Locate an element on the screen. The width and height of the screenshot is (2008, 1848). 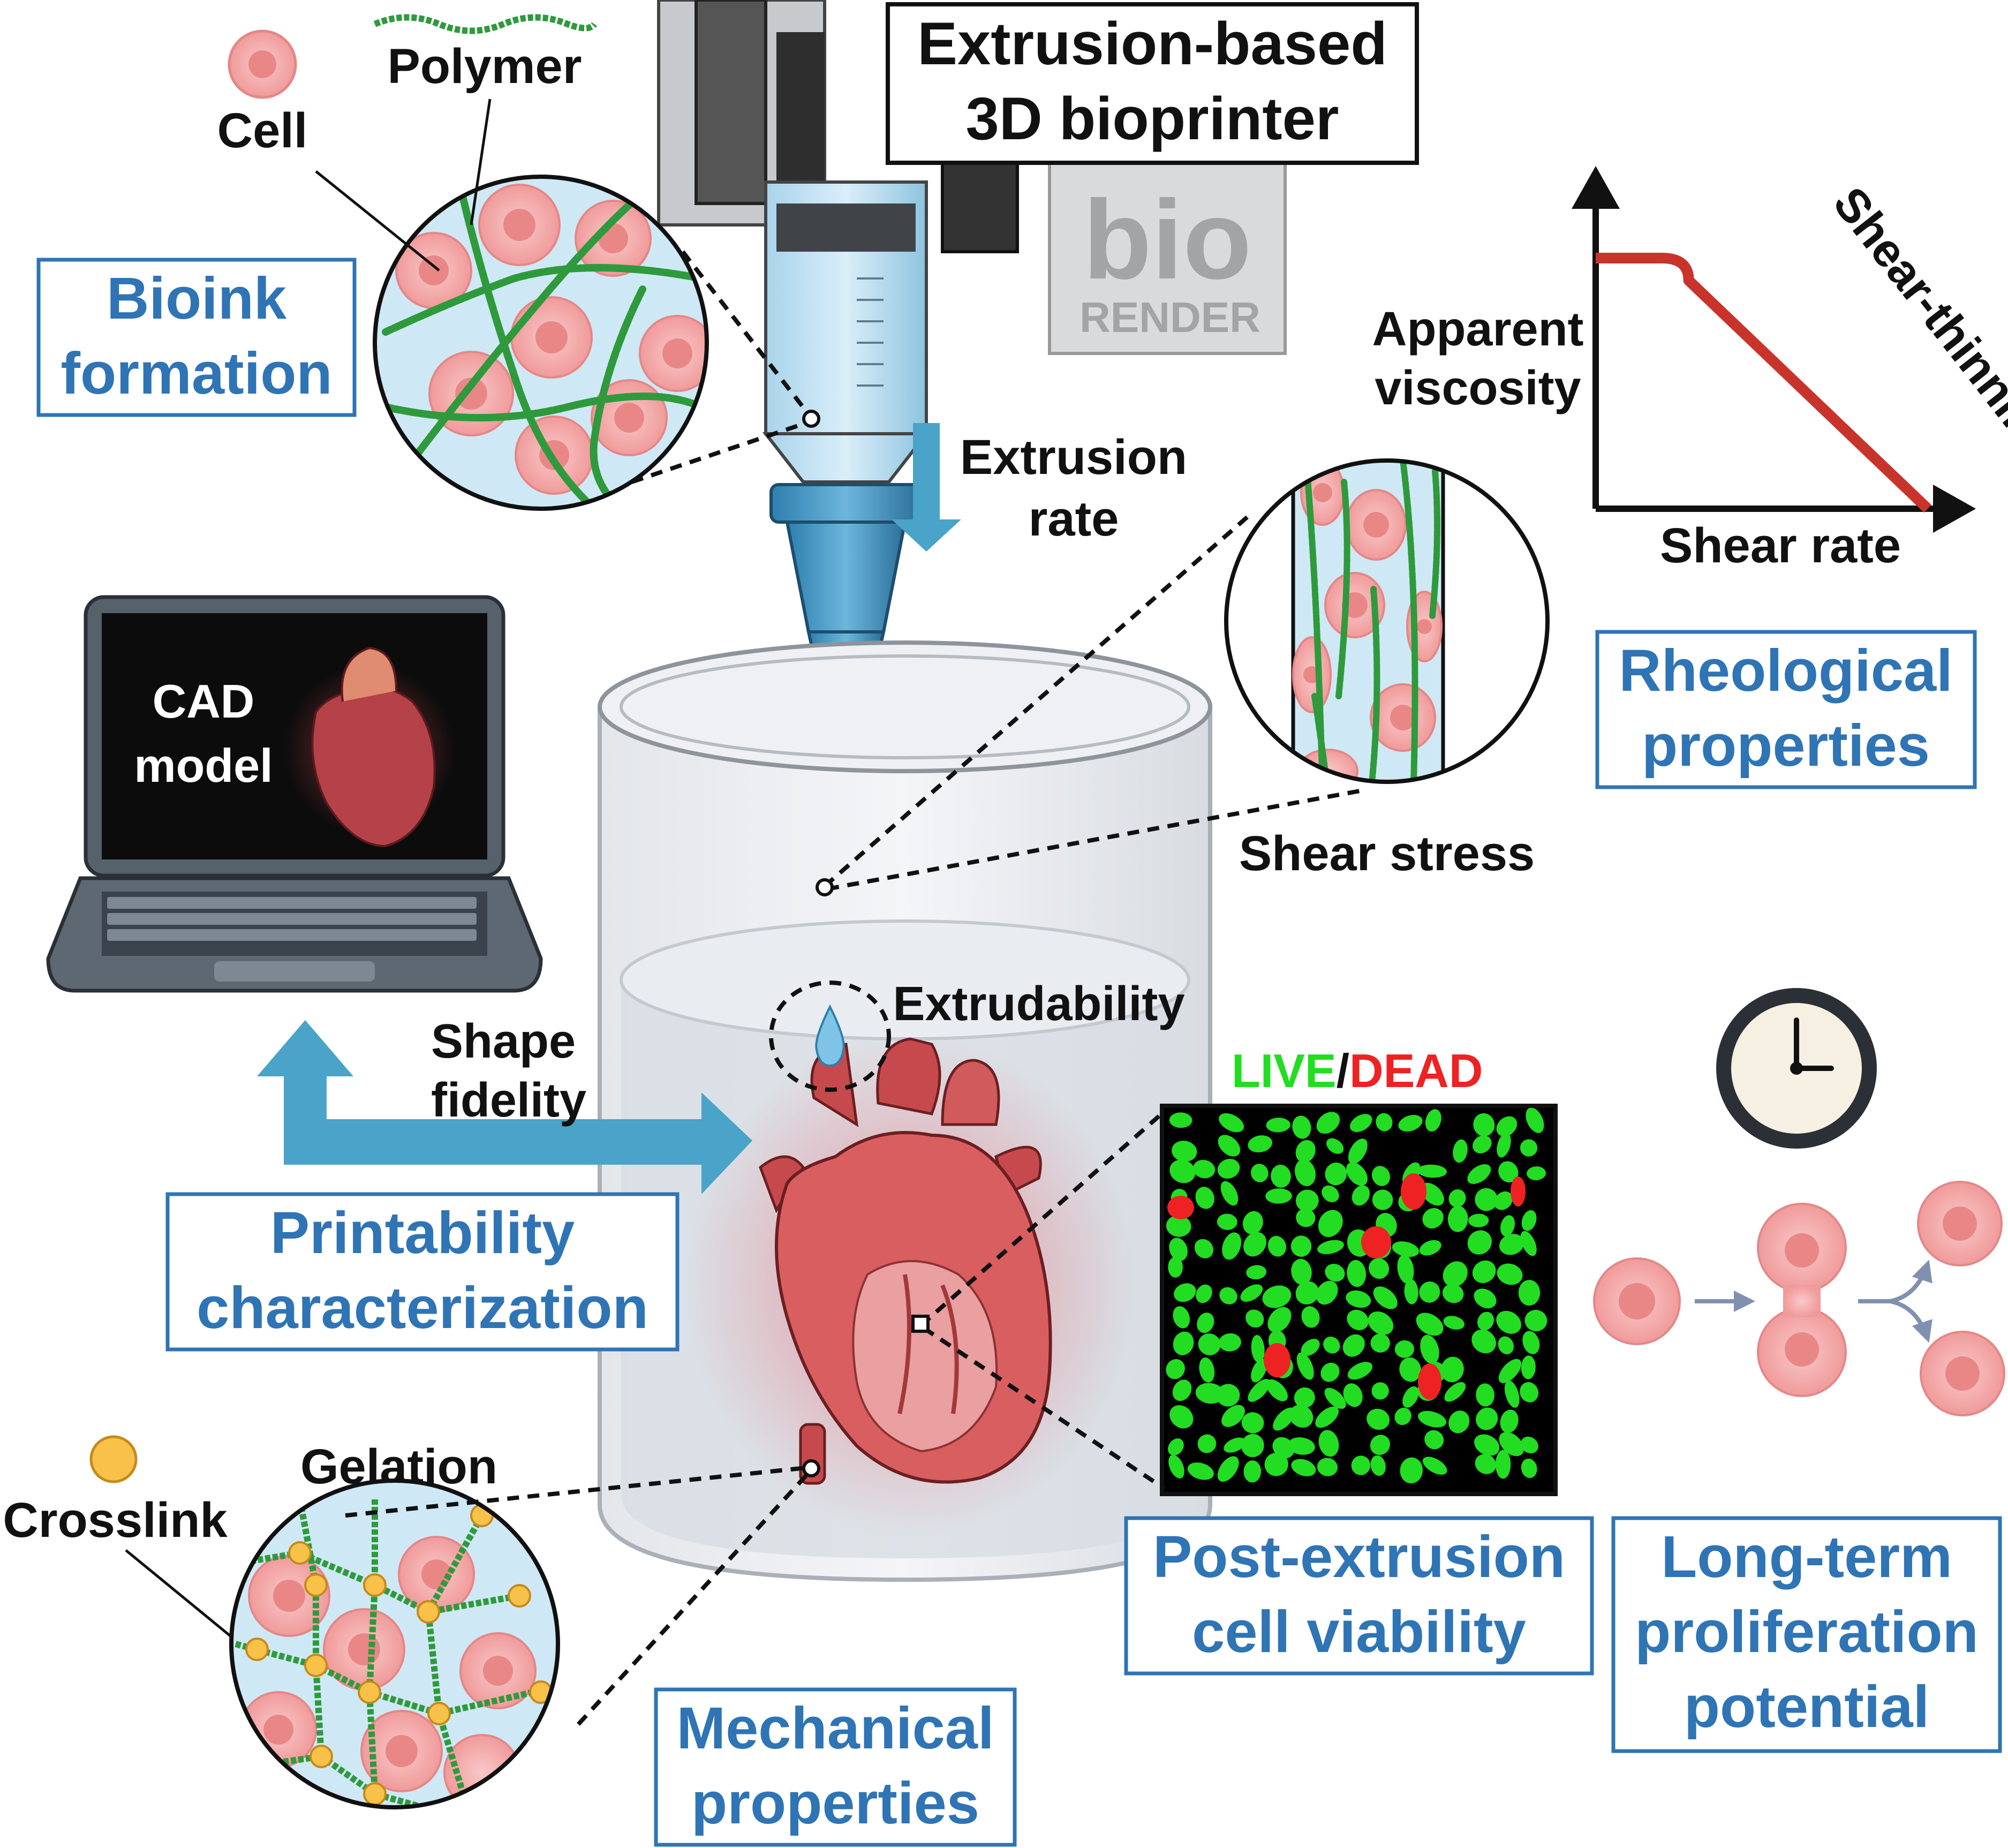
polymer-label: Polymer is located at coordinates (484, 66).